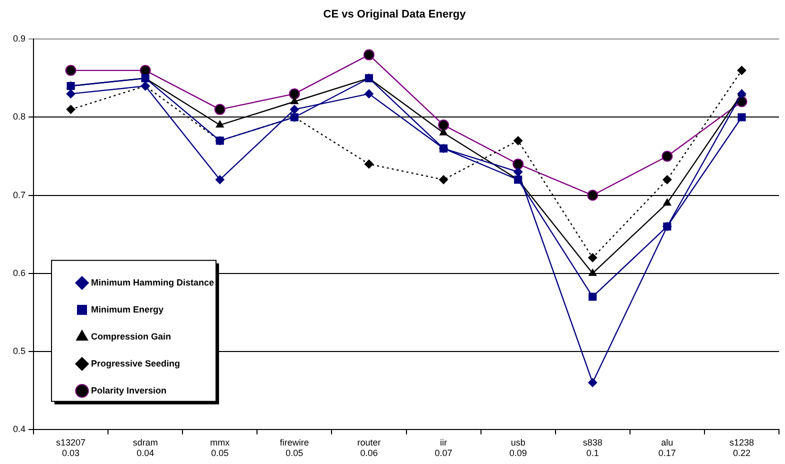 The image size is (785, 464). What do you see at coordinates (19, 429) in the screenshot?
I see `y-tick-label: 0.4` at bounding box center [19, 429].